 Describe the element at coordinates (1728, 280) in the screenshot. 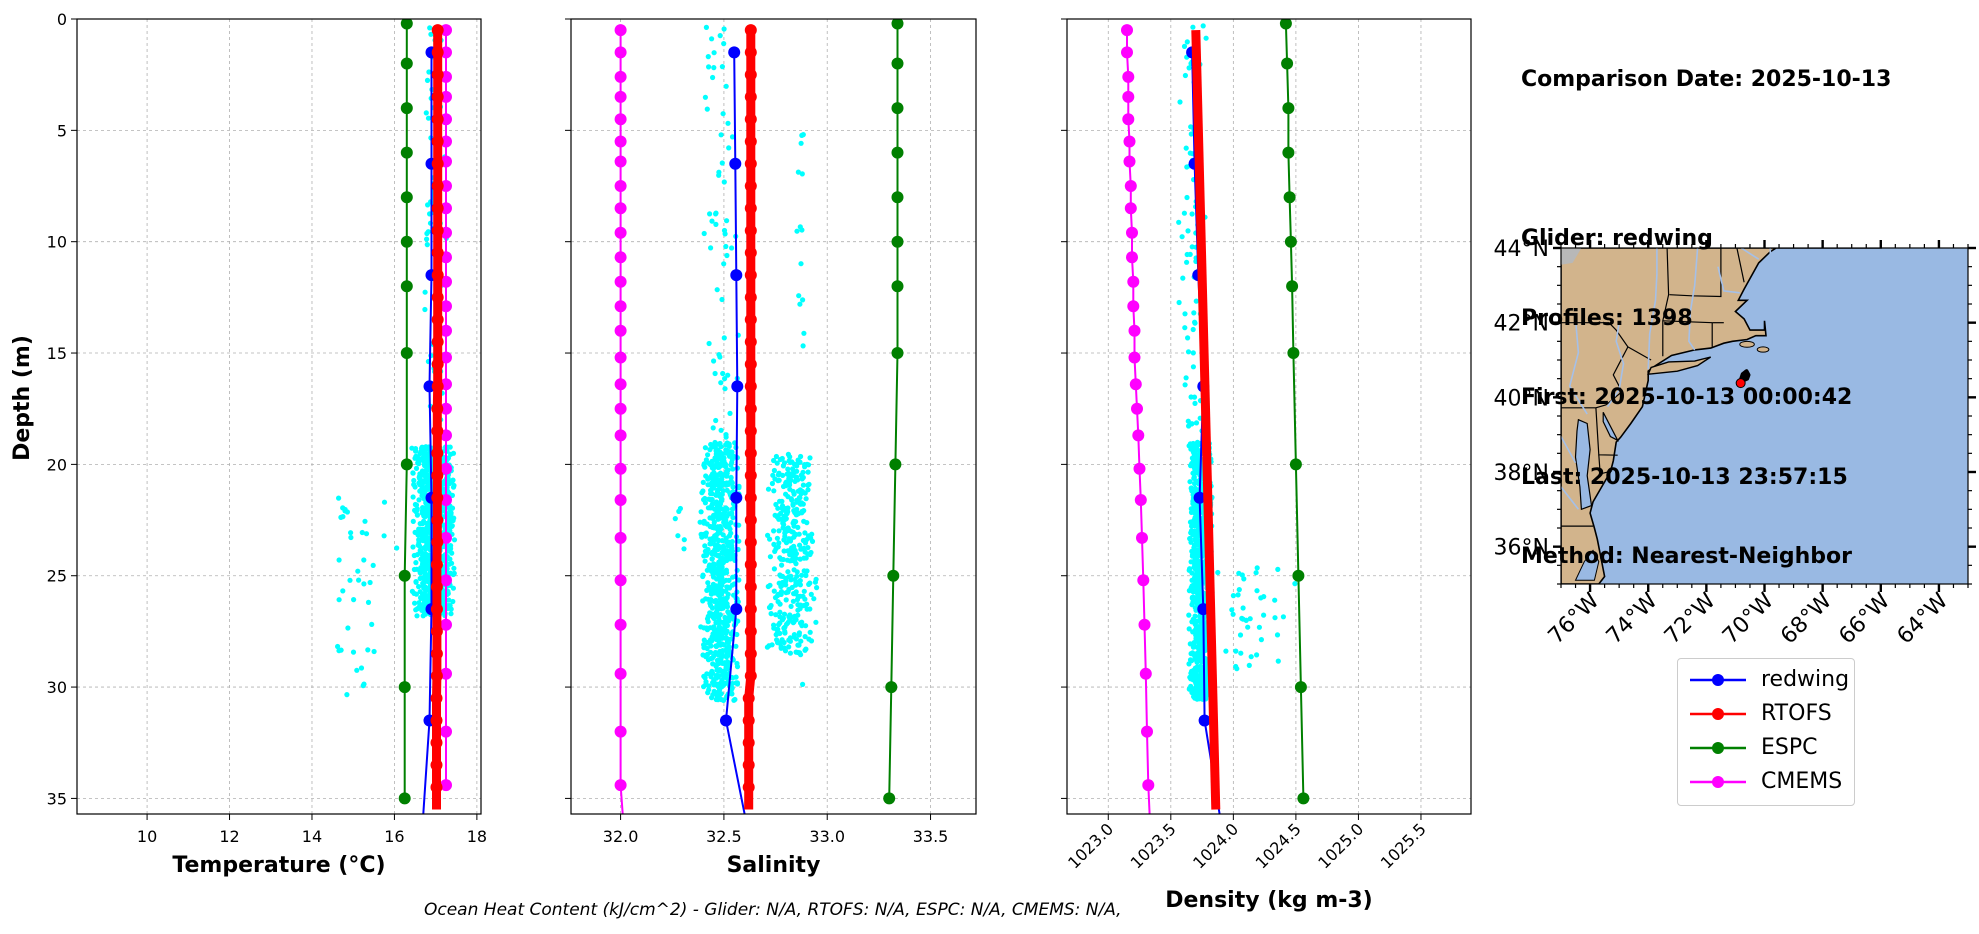

I see `river` at that location.